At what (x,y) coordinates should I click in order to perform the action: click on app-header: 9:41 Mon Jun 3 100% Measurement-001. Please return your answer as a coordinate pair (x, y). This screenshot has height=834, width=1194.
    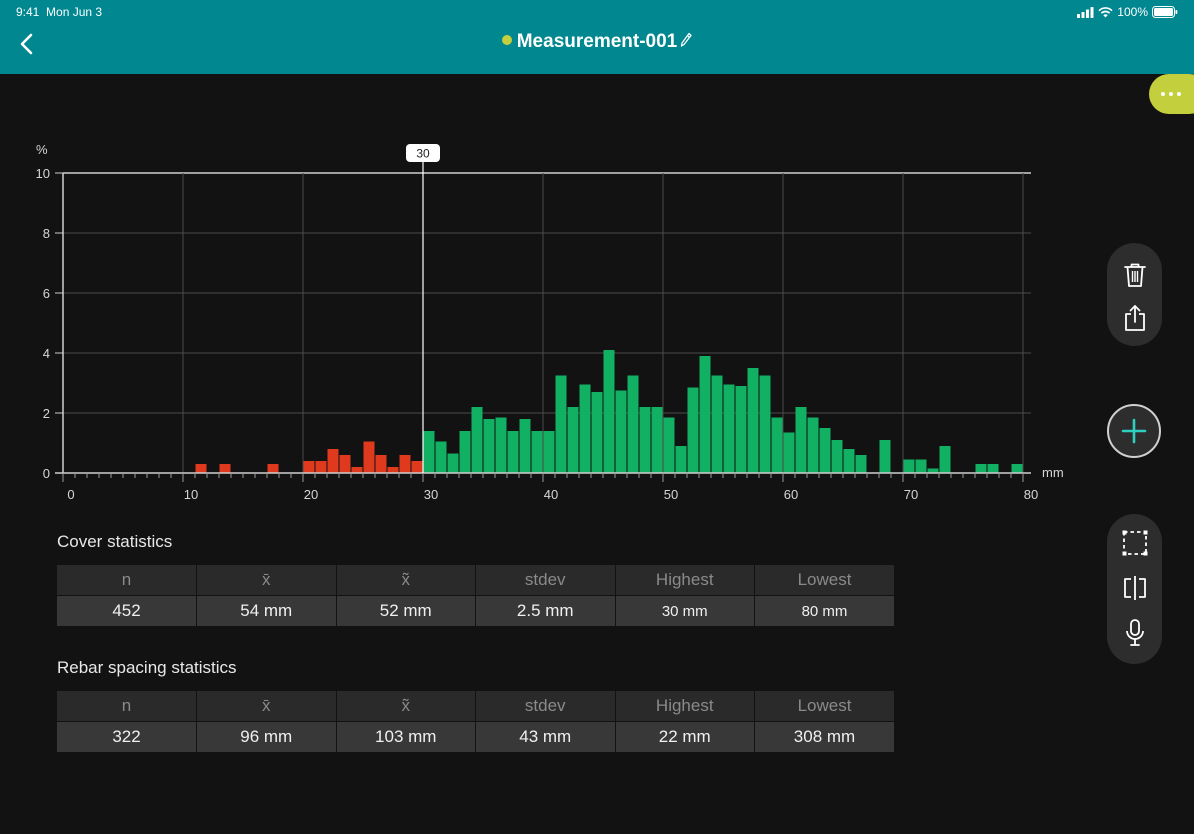
    Looking at the image, I should click on (597, 37).